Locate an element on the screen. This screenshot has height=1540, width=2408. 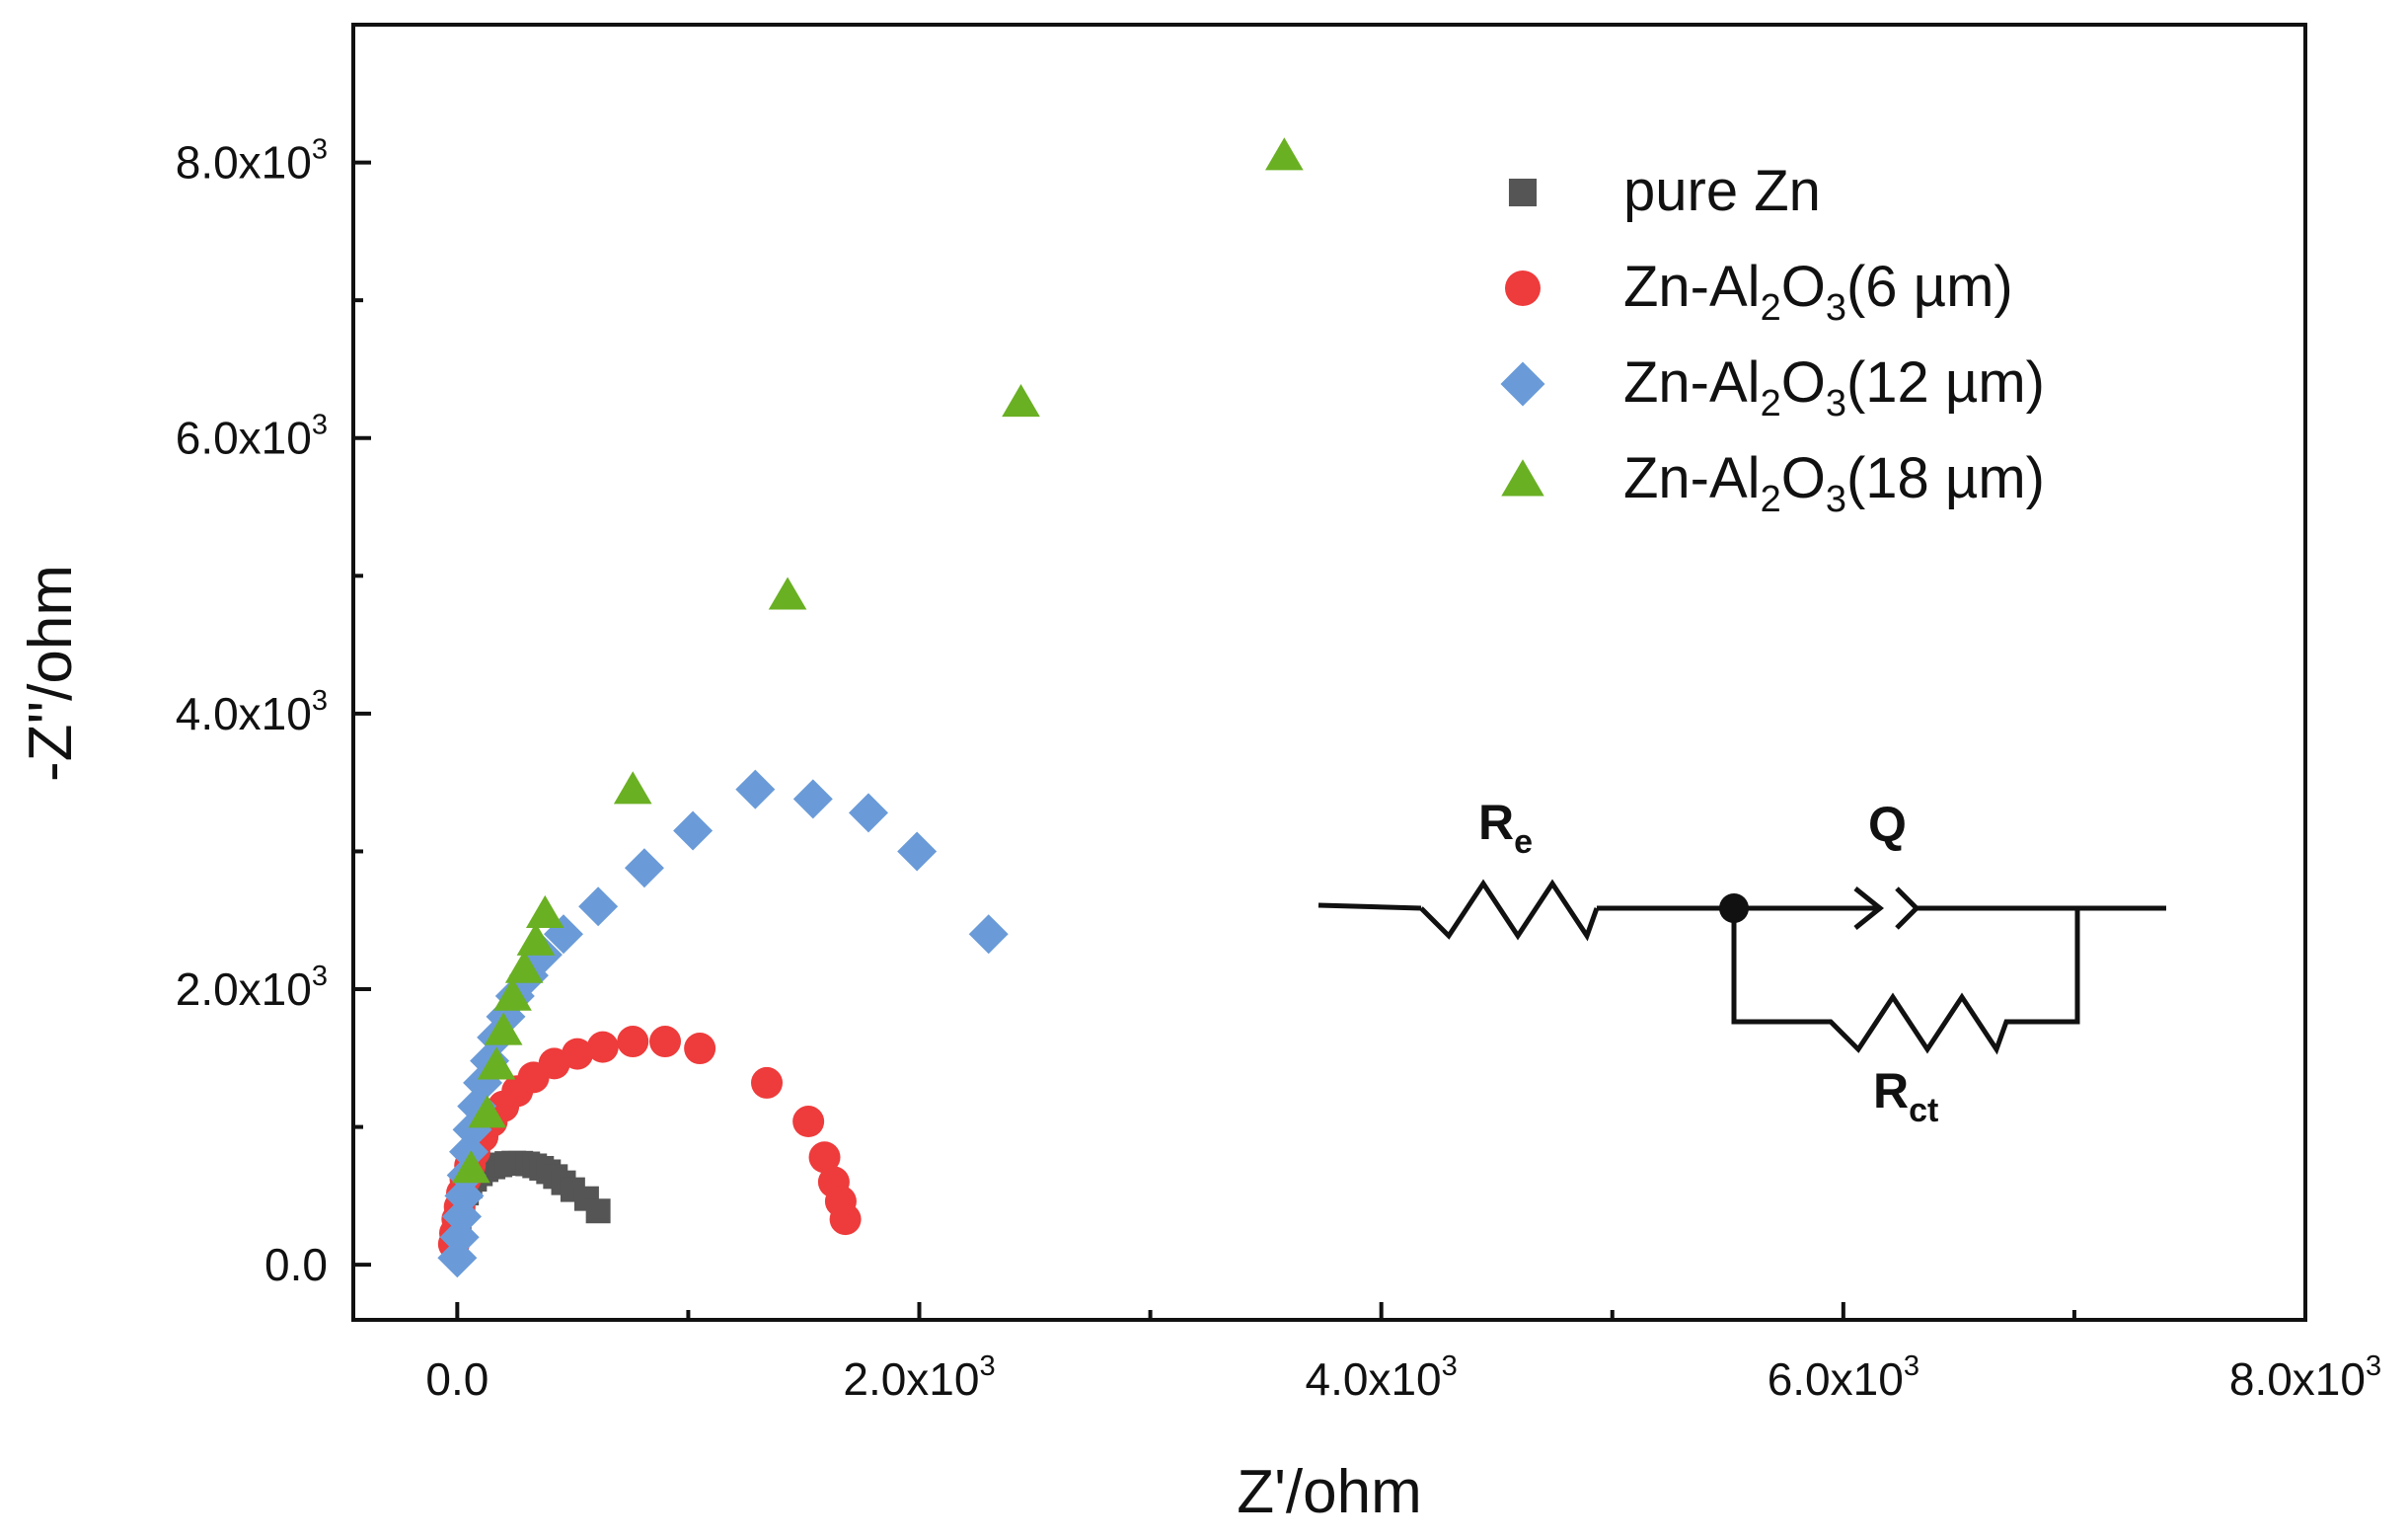
x-tick-label-4: 8.0x10³ is located at coordinates (2305, 1377).